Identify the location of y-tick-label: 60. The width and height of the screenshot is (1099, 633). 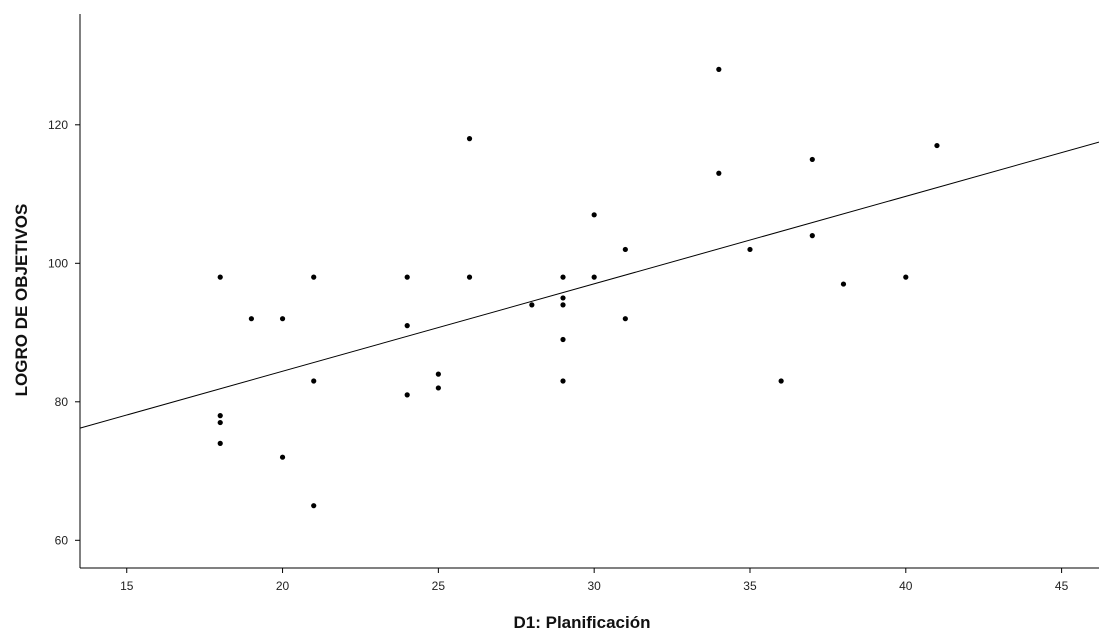
(62, 540).